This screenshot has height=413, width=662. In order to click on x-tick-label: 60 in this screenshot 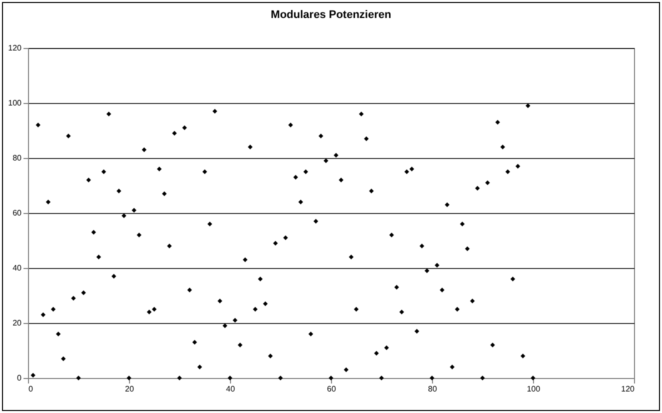, I will do `click(331, 389)`.